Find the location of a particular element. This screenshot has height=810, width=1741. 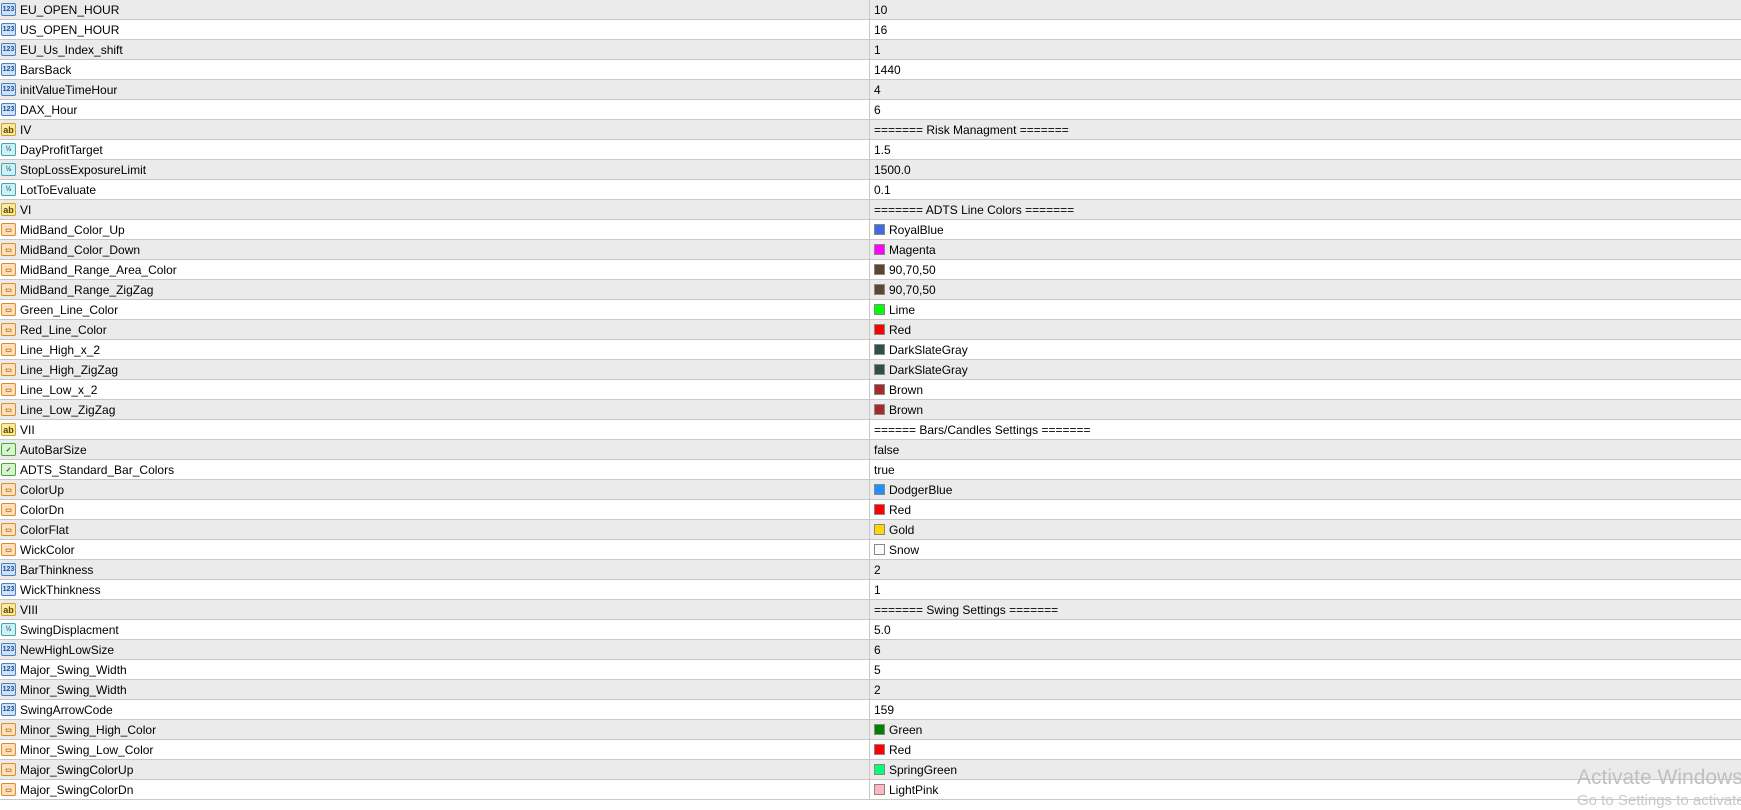

parameter-value: 0.1 is located at coordinates (882, 189).